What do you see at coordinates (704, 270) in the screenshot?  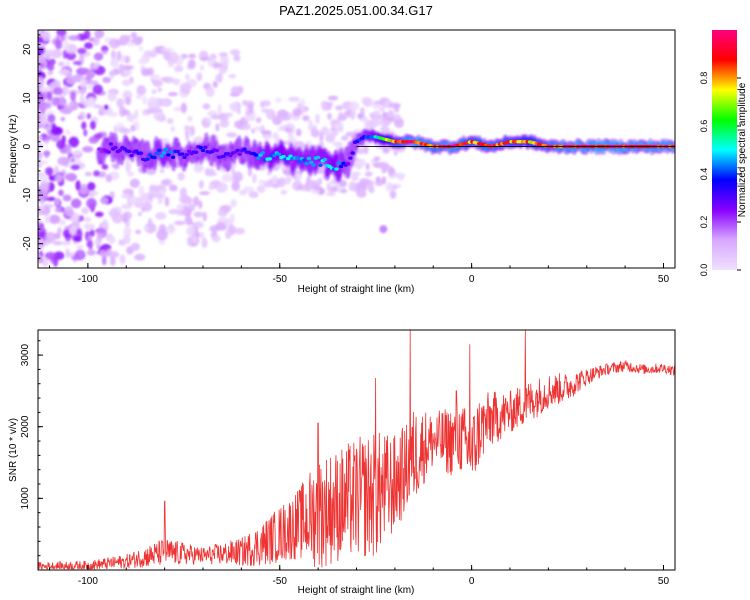 I see `colorbar-tick-label: 0.0` at bounding box center [704, 270].